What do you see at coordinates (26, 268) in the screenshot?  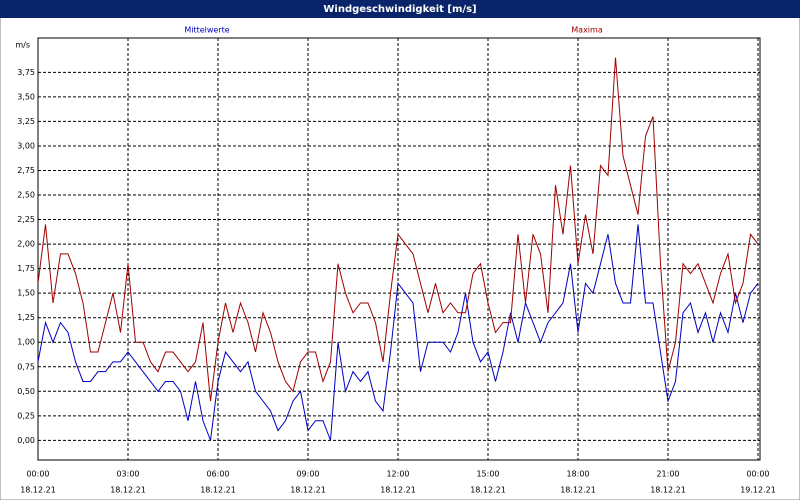 I see `y-tick-label: 1,75` at bounding box center [26, 268].